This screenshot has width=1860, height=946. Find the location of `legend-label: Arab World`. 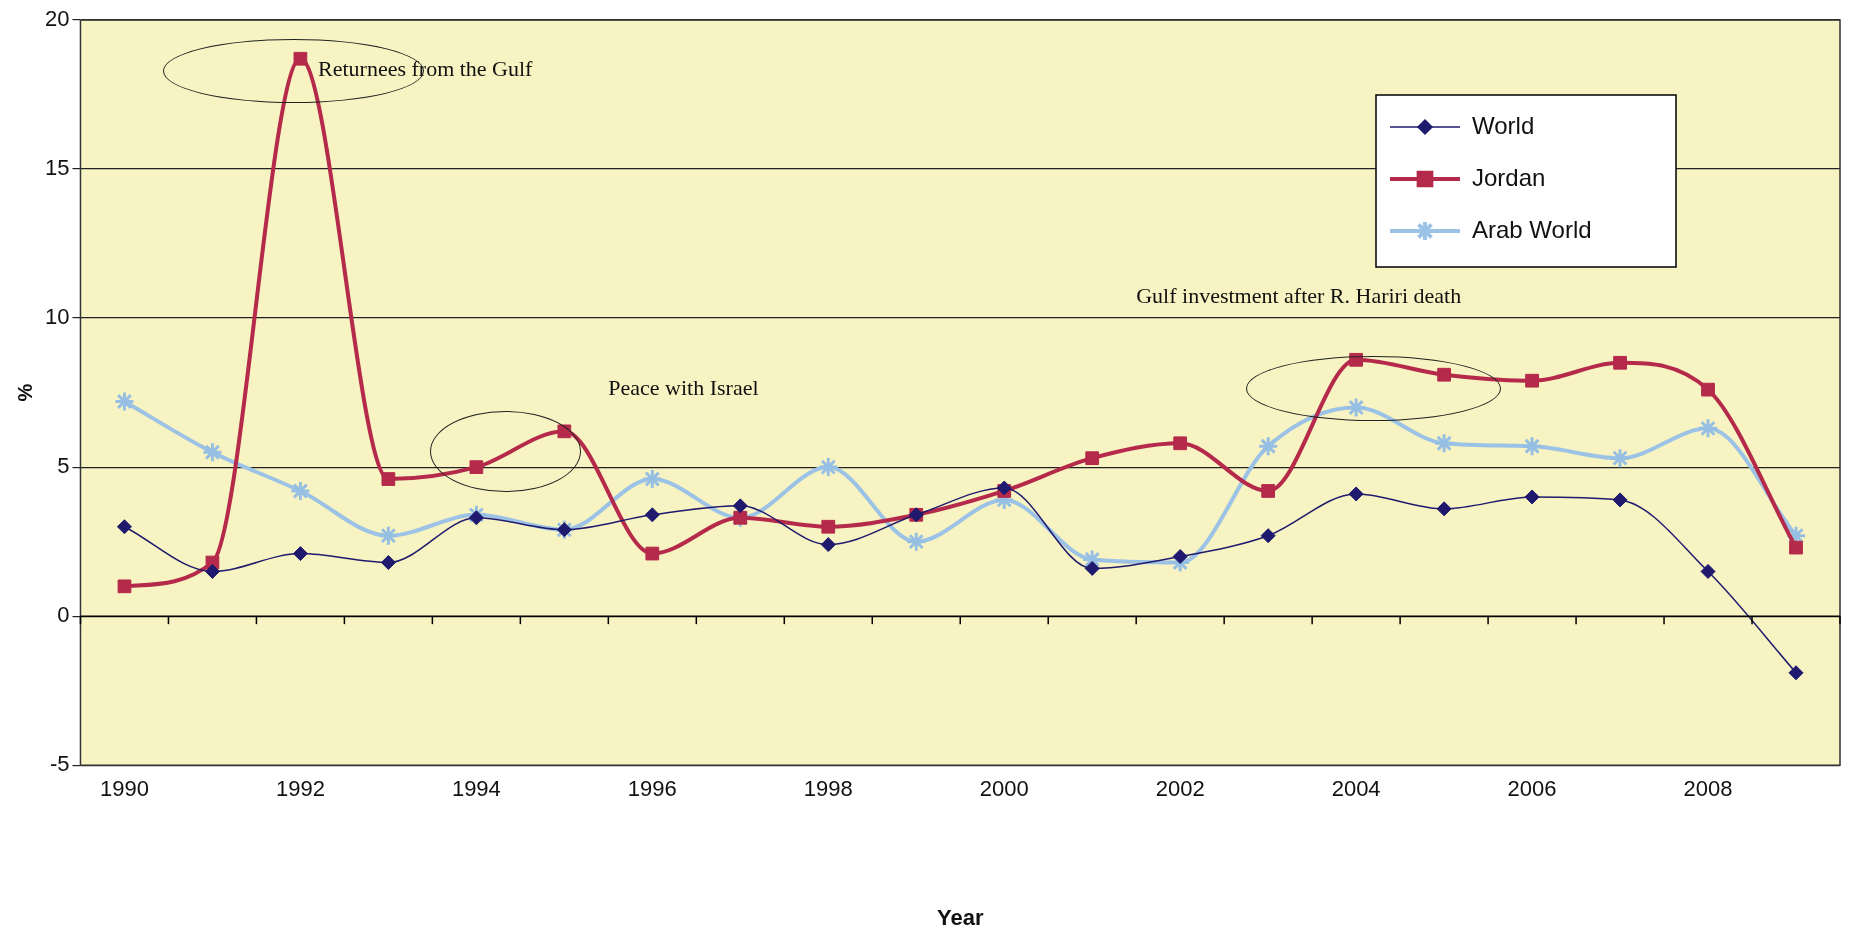

legend-label: Arab World is located at coordinates (1532, 229).